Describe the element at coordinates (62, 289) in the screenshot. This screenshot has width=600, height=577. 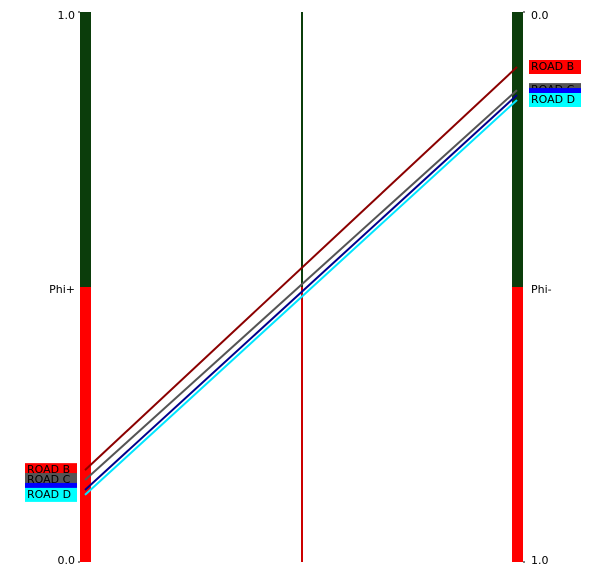
I see `axis-label: Phi+` at that location.